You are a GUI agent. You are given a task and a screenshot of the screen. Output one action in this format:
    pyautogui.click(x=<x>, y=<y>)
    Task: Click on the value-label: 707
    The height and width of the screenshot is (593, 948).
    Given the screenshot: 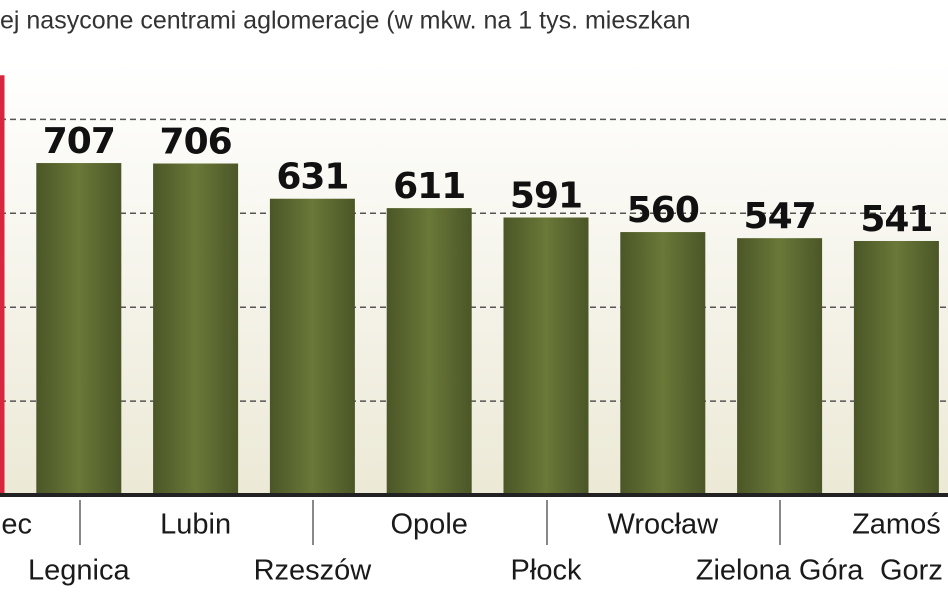 What is the action you would take?
    pyautogui.click(x=79, y=141)
    